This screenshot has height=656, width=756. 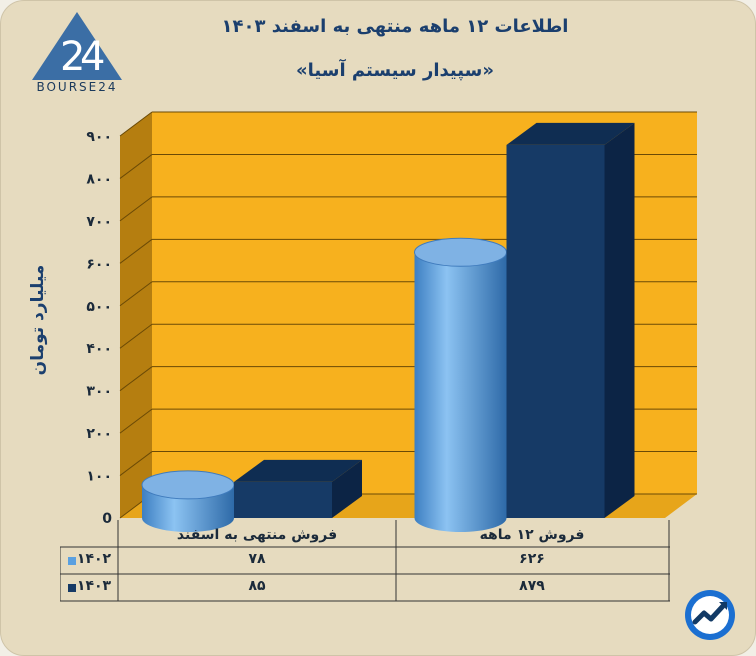 I want to click on table-header-cat-1: فروش منتهی به اسفند, so click(x=257, y=535).